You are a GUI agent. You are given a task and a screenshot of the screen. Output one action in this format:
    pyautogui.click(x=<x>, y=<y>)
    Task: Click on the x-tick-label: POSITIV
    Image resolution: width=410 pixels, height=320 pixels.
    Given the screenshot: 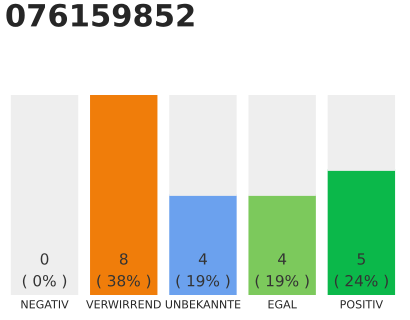 What is the action you would take?
    pyautogui.click(x=361, y=304)
    